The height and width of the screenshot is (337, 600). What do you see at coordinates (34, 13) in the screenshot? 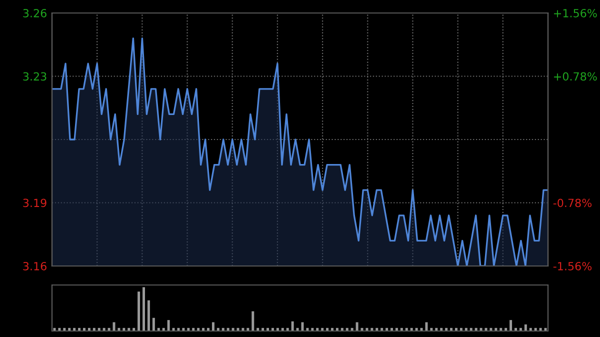
I see `y-tick-label: 3.26` at bounding box center [34, 13].